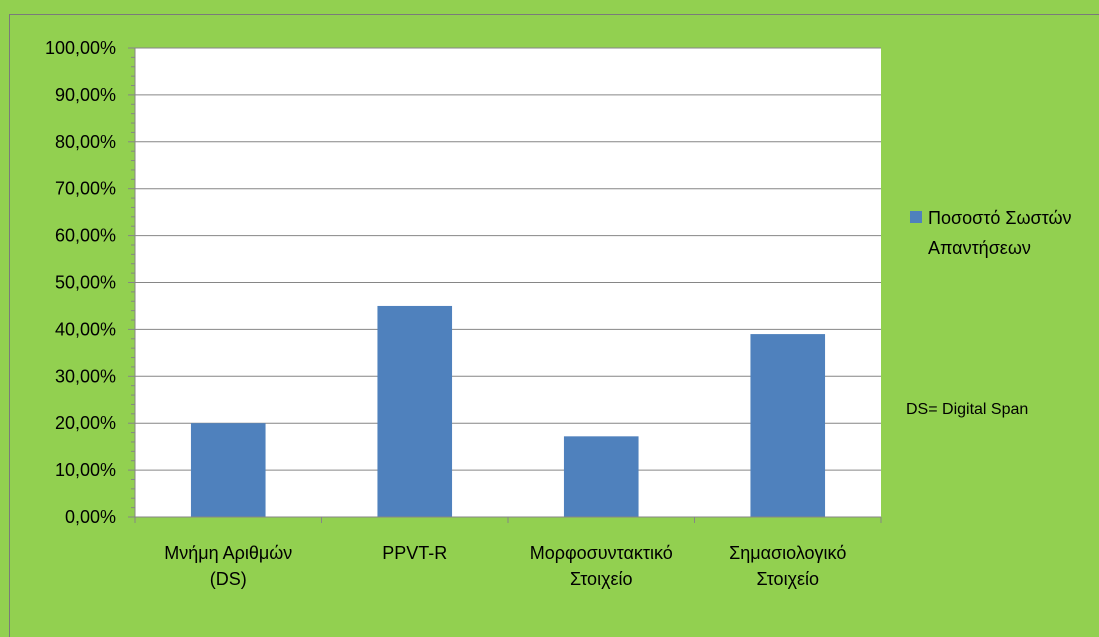 The width and height of the screenshot is (1099, 637). I want to click on y-tick-label: 10,00%, so click(85, 470).